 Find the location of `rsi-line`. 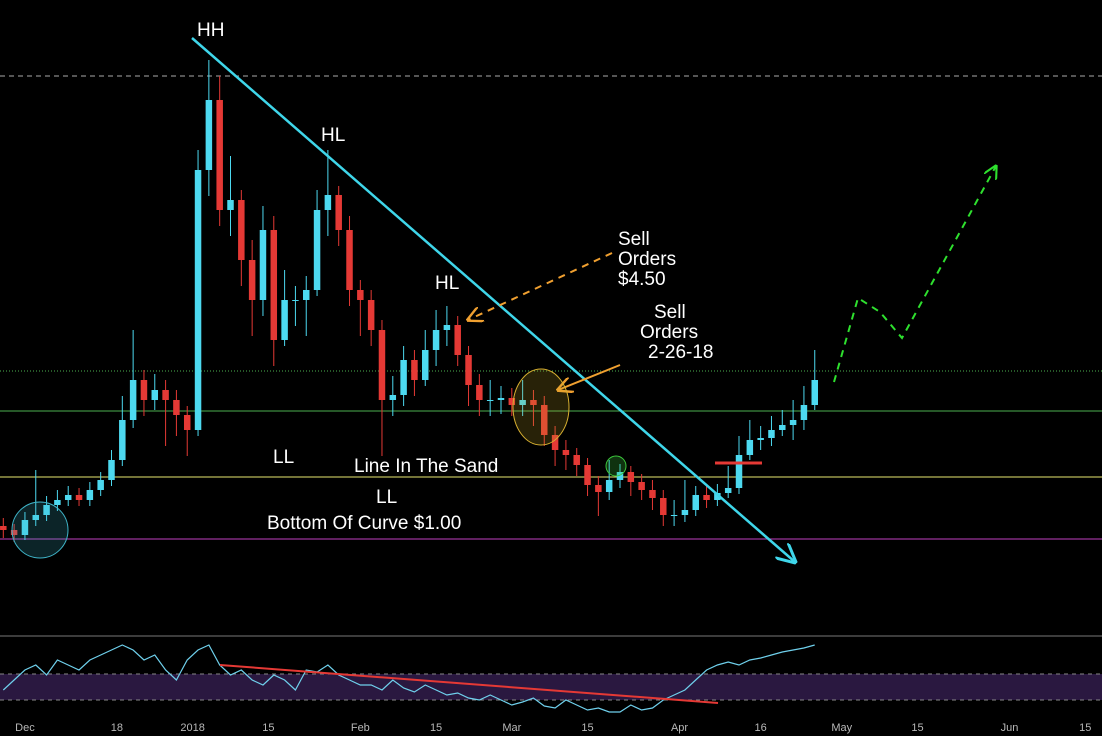

rsi-line is located at coordinates (408, 678).